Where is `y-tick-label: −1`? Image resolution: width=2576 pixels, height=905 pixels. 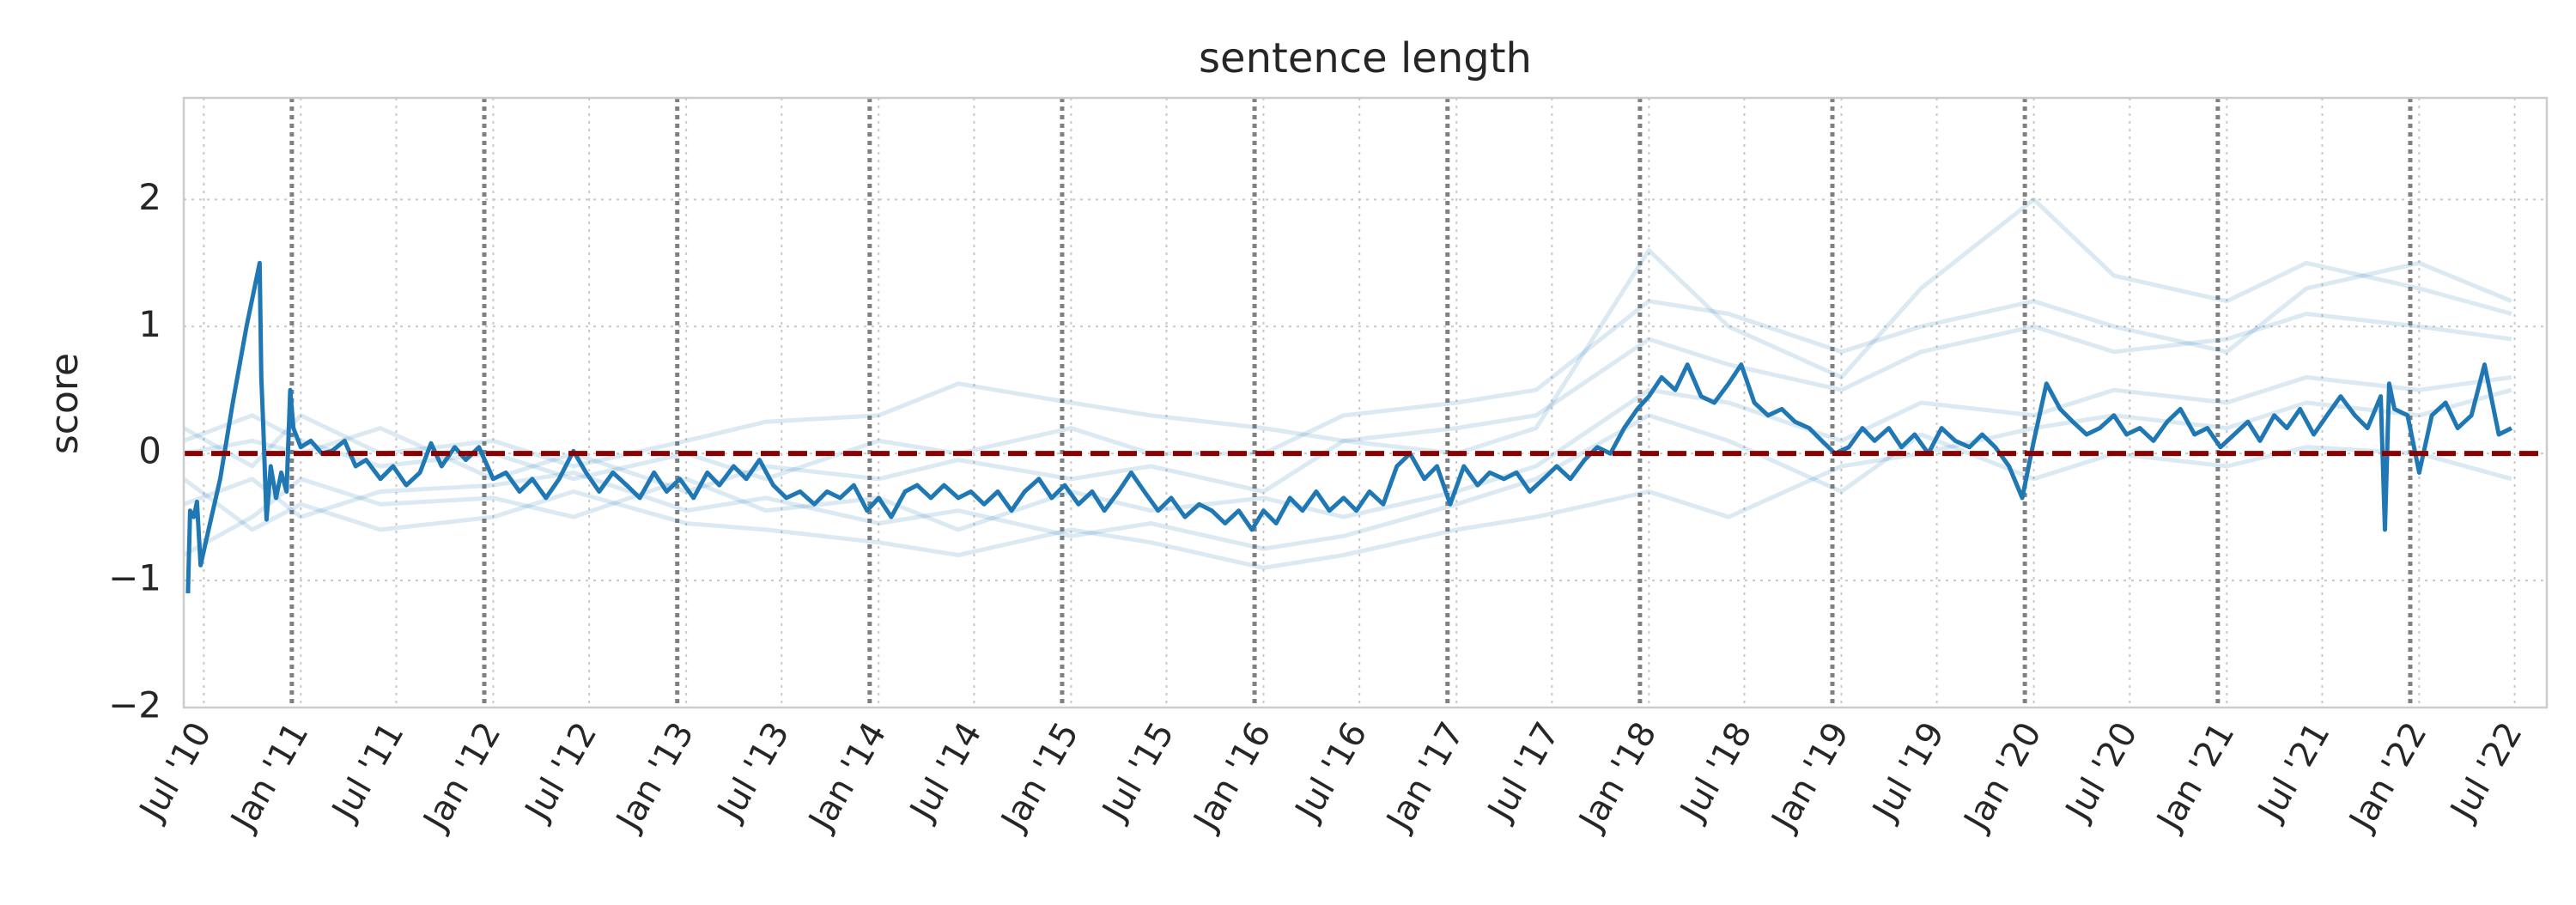
y-tick-label: −1 is located at coordinates (134, 578).